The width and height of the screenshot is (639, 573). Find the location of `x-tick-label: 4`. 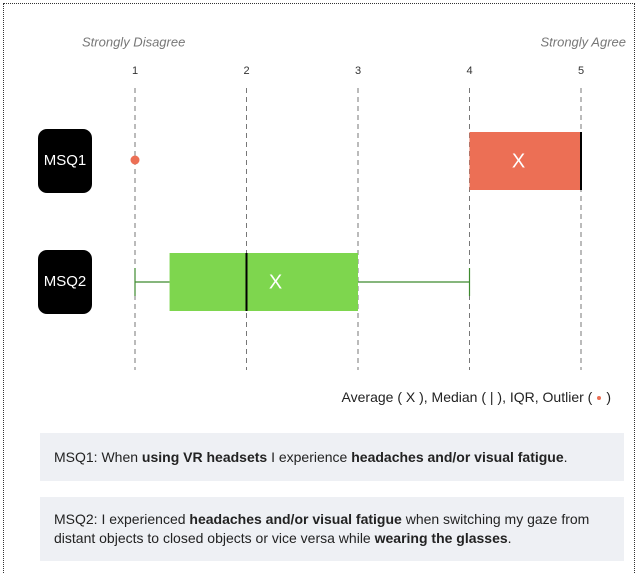

x-tick-label: 4 is located at coordinates (469, 71).